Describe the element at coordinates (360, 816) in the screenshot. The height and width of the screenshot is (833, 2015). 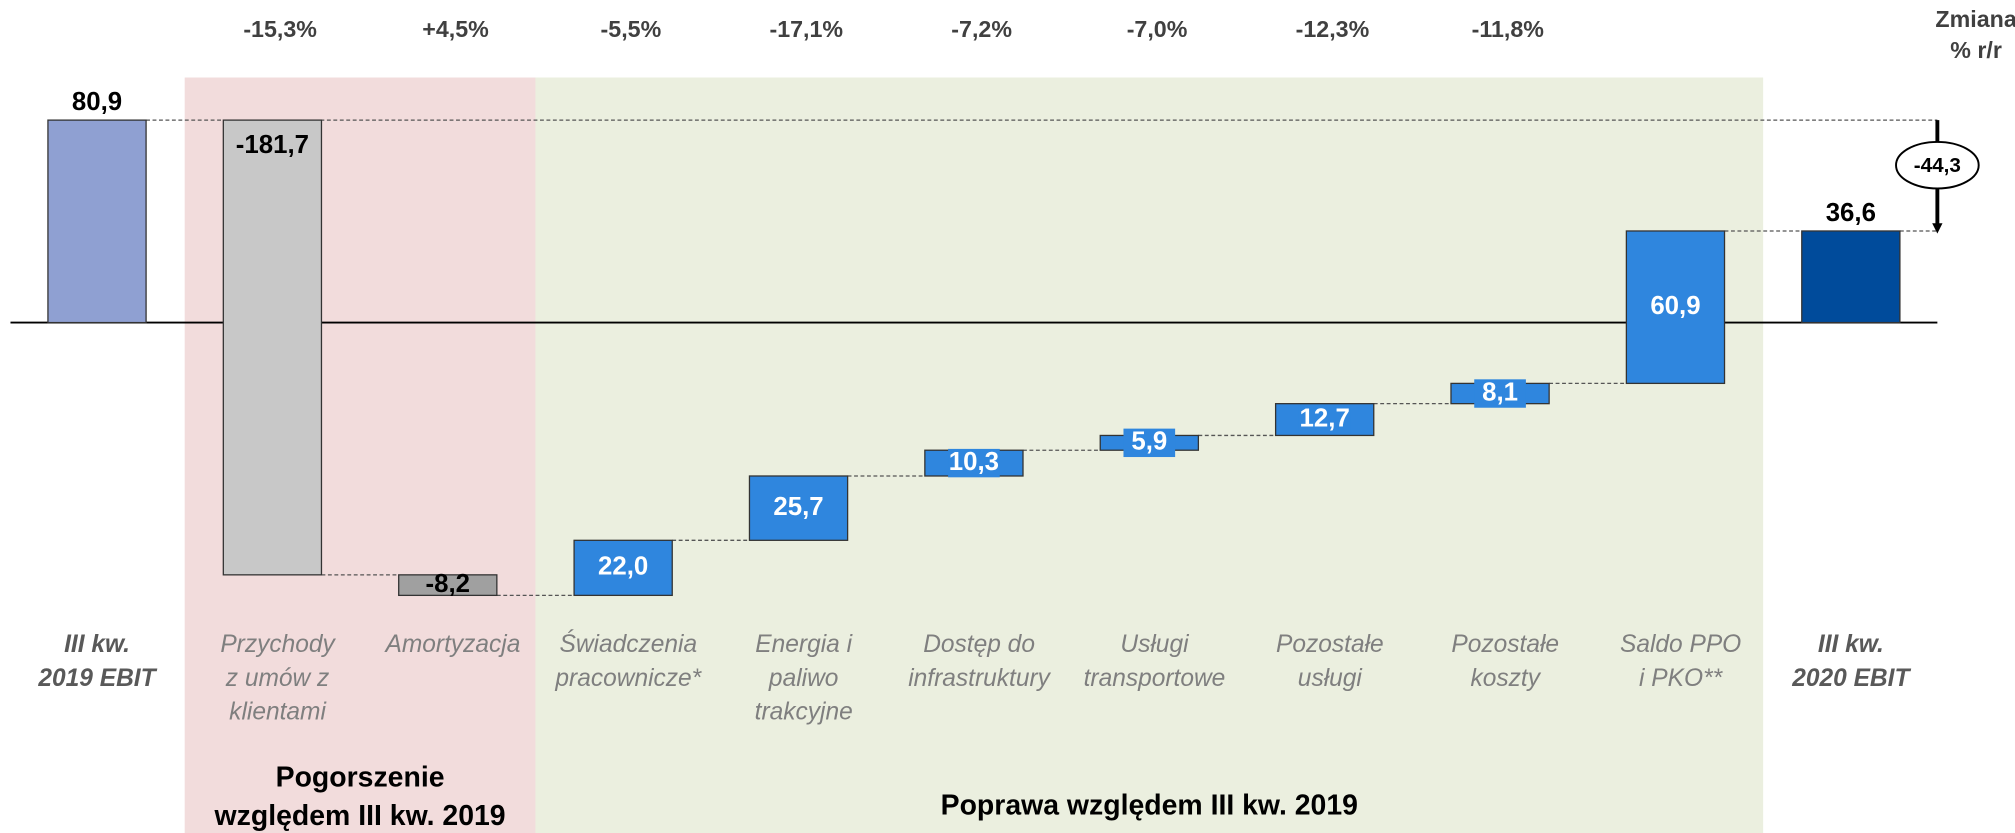
I see `section-label: względem III kw. 2019` at that location.